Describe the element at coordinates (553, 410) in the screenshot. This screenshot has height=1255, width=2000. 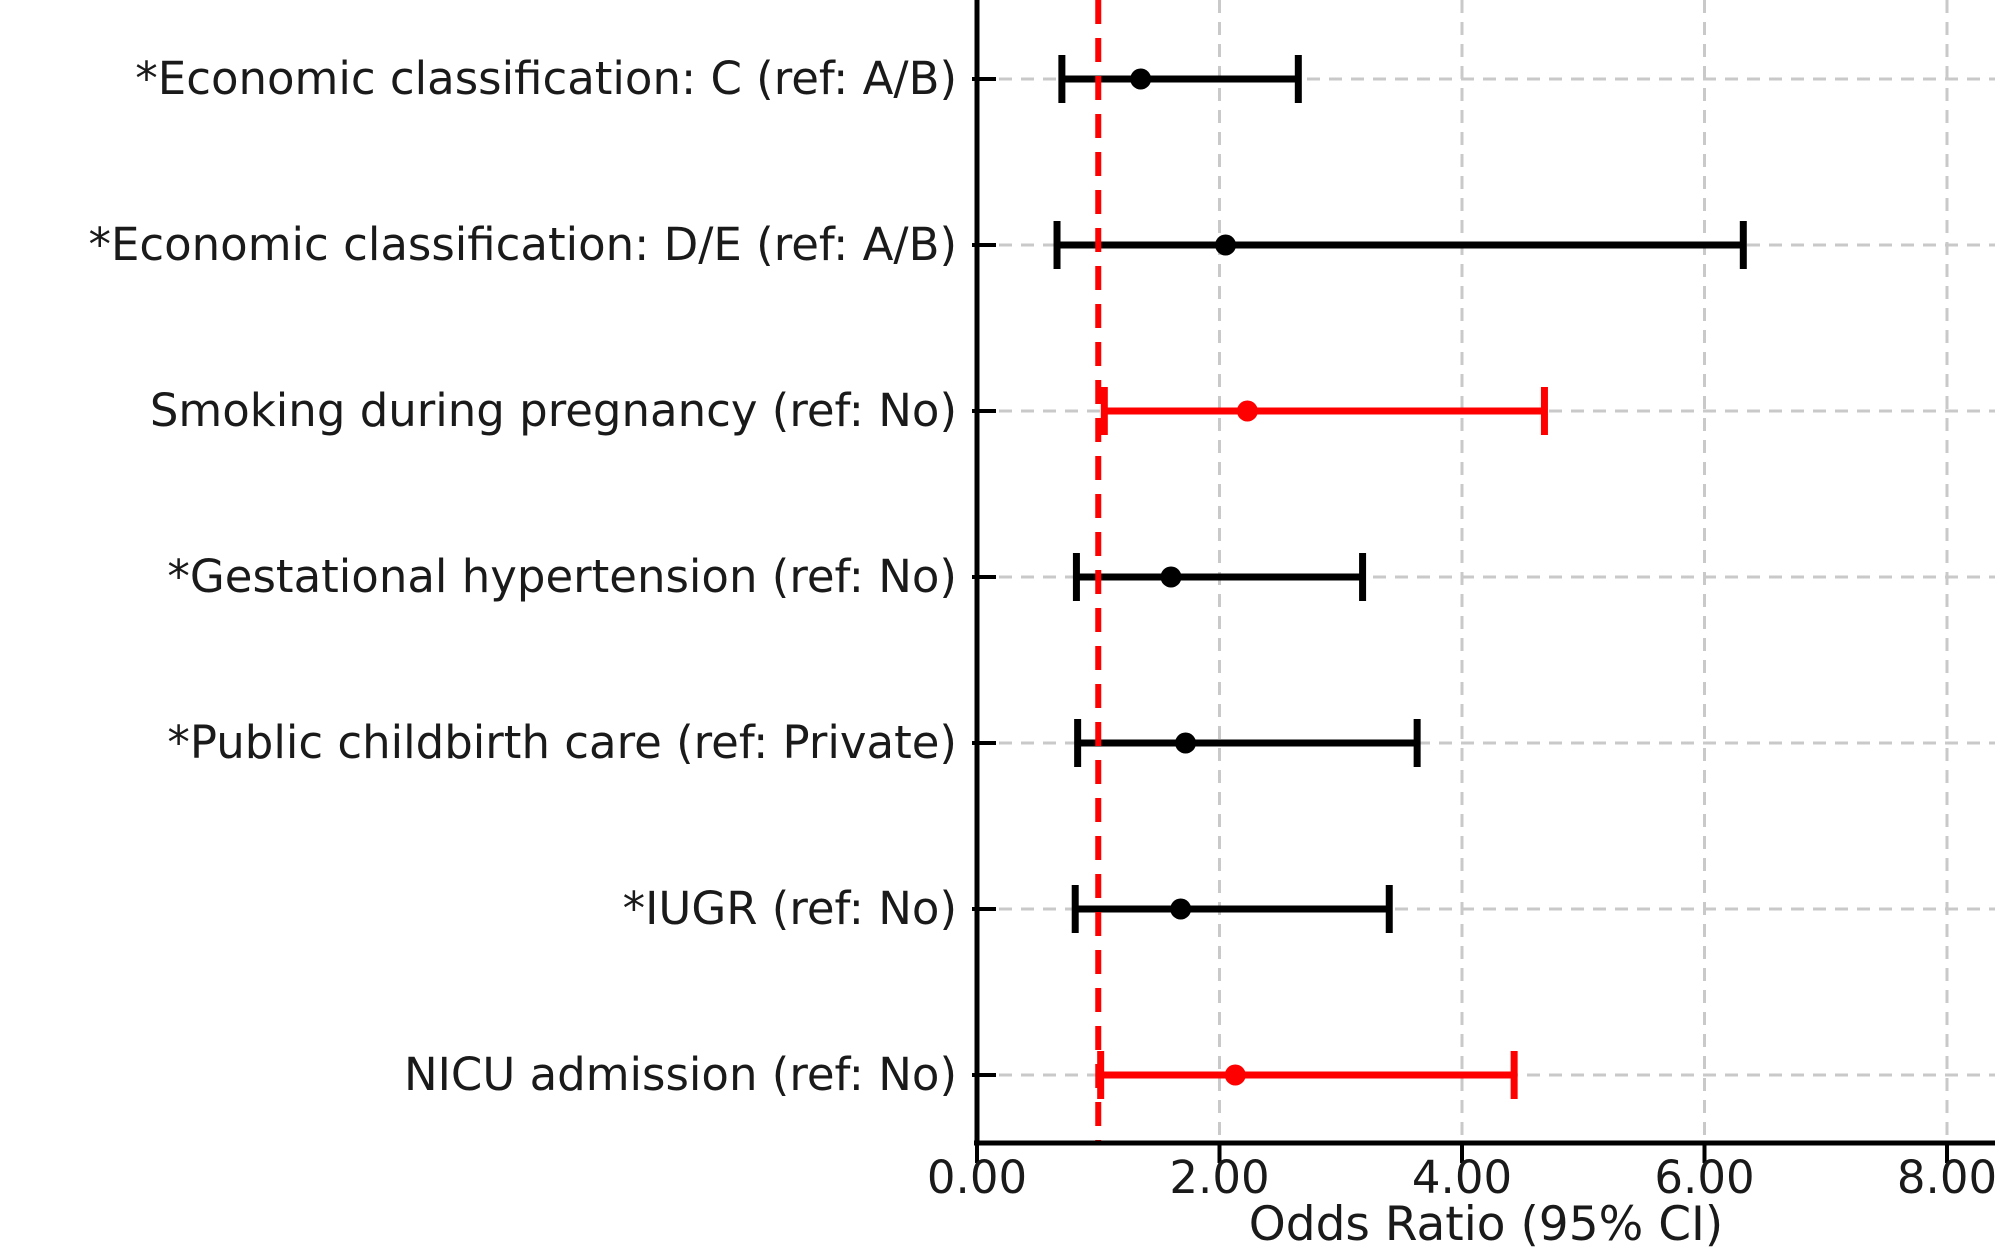
I see `row-label: Smoking during pregnancy (ref: No)` at that location.